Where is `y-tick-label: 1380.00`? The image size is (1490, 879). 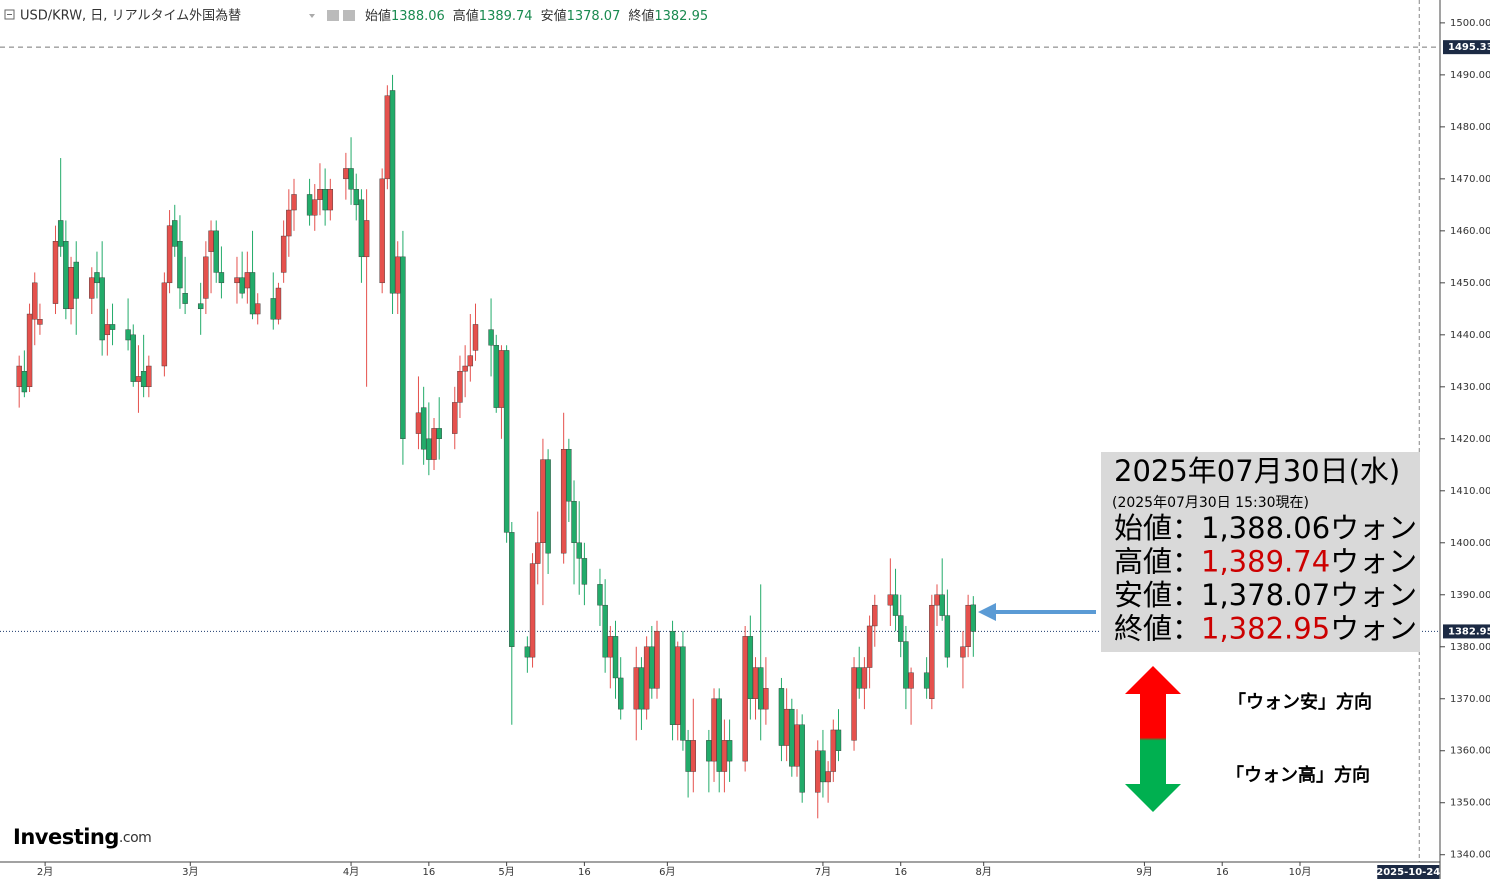
y-tick-label: 1380.00 is located at coordinates (1470, 647).